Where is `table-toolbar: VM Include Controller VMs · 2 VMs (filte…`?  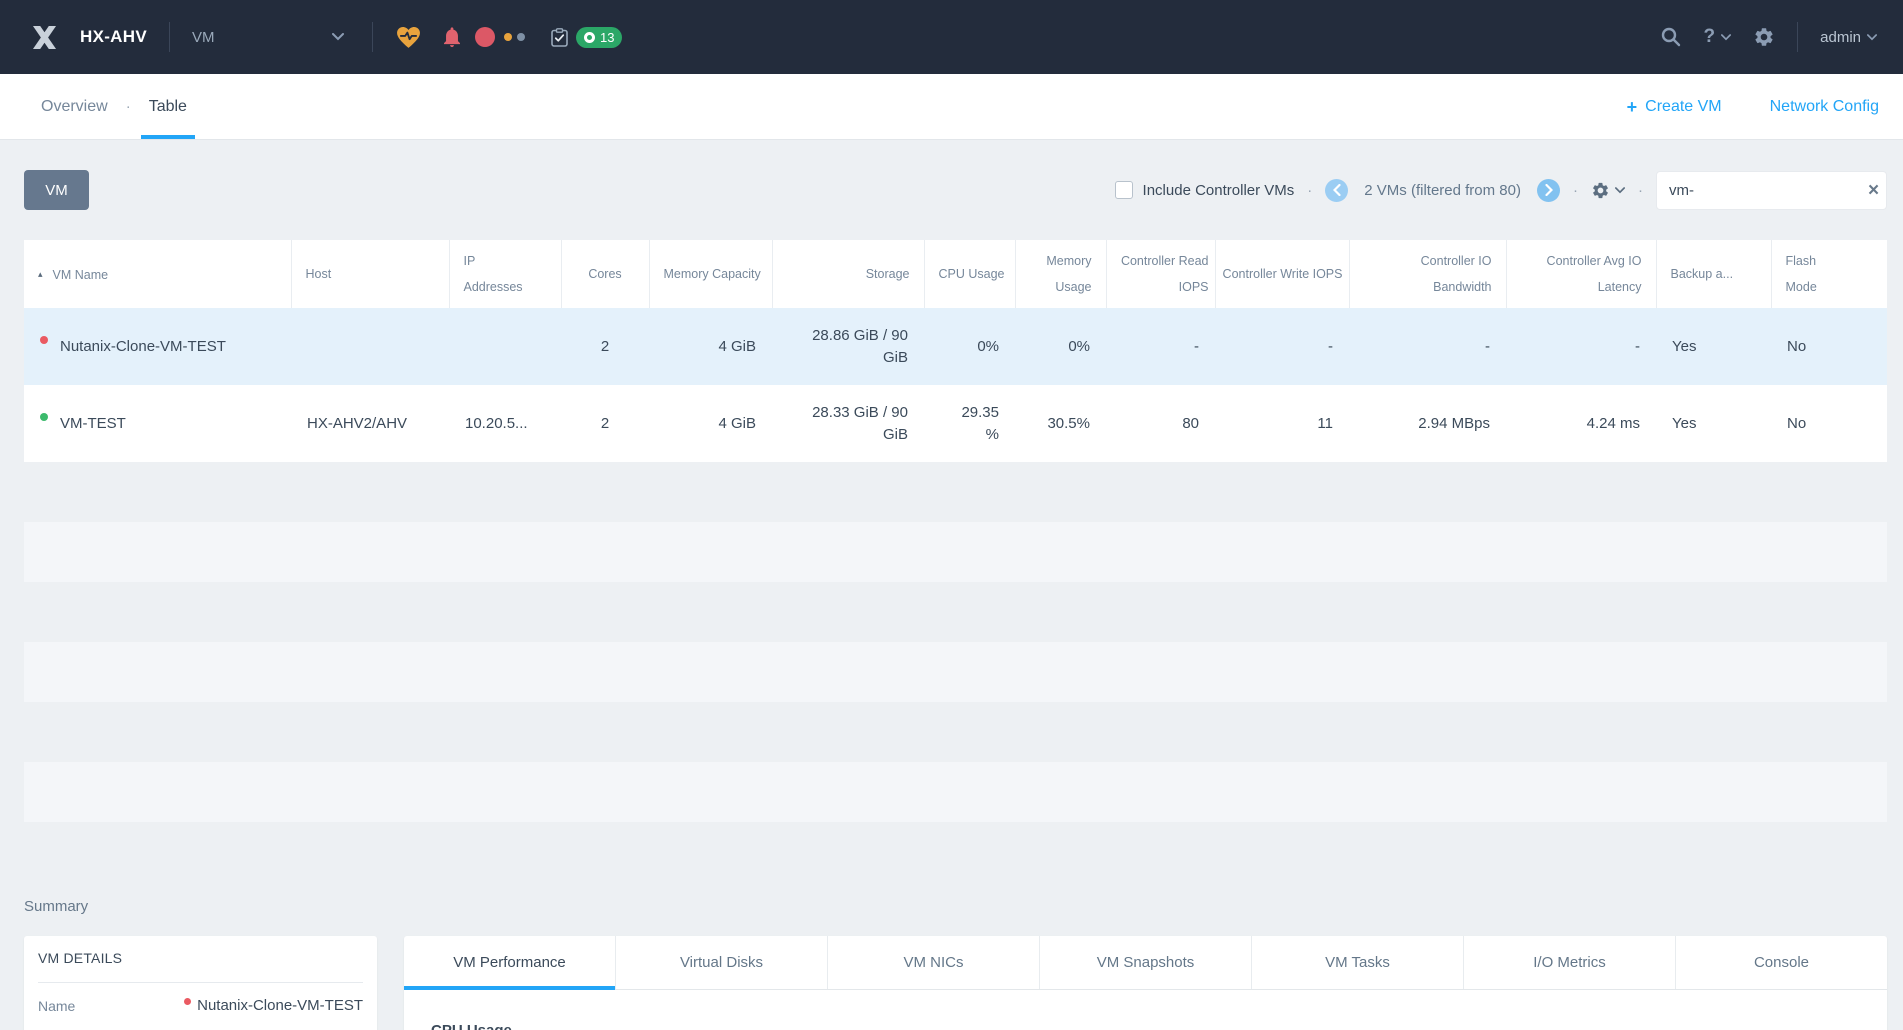
table-toolbar: VM Include Controller VMs · 2 VMs (filte… is located at coordinates (955, 190).